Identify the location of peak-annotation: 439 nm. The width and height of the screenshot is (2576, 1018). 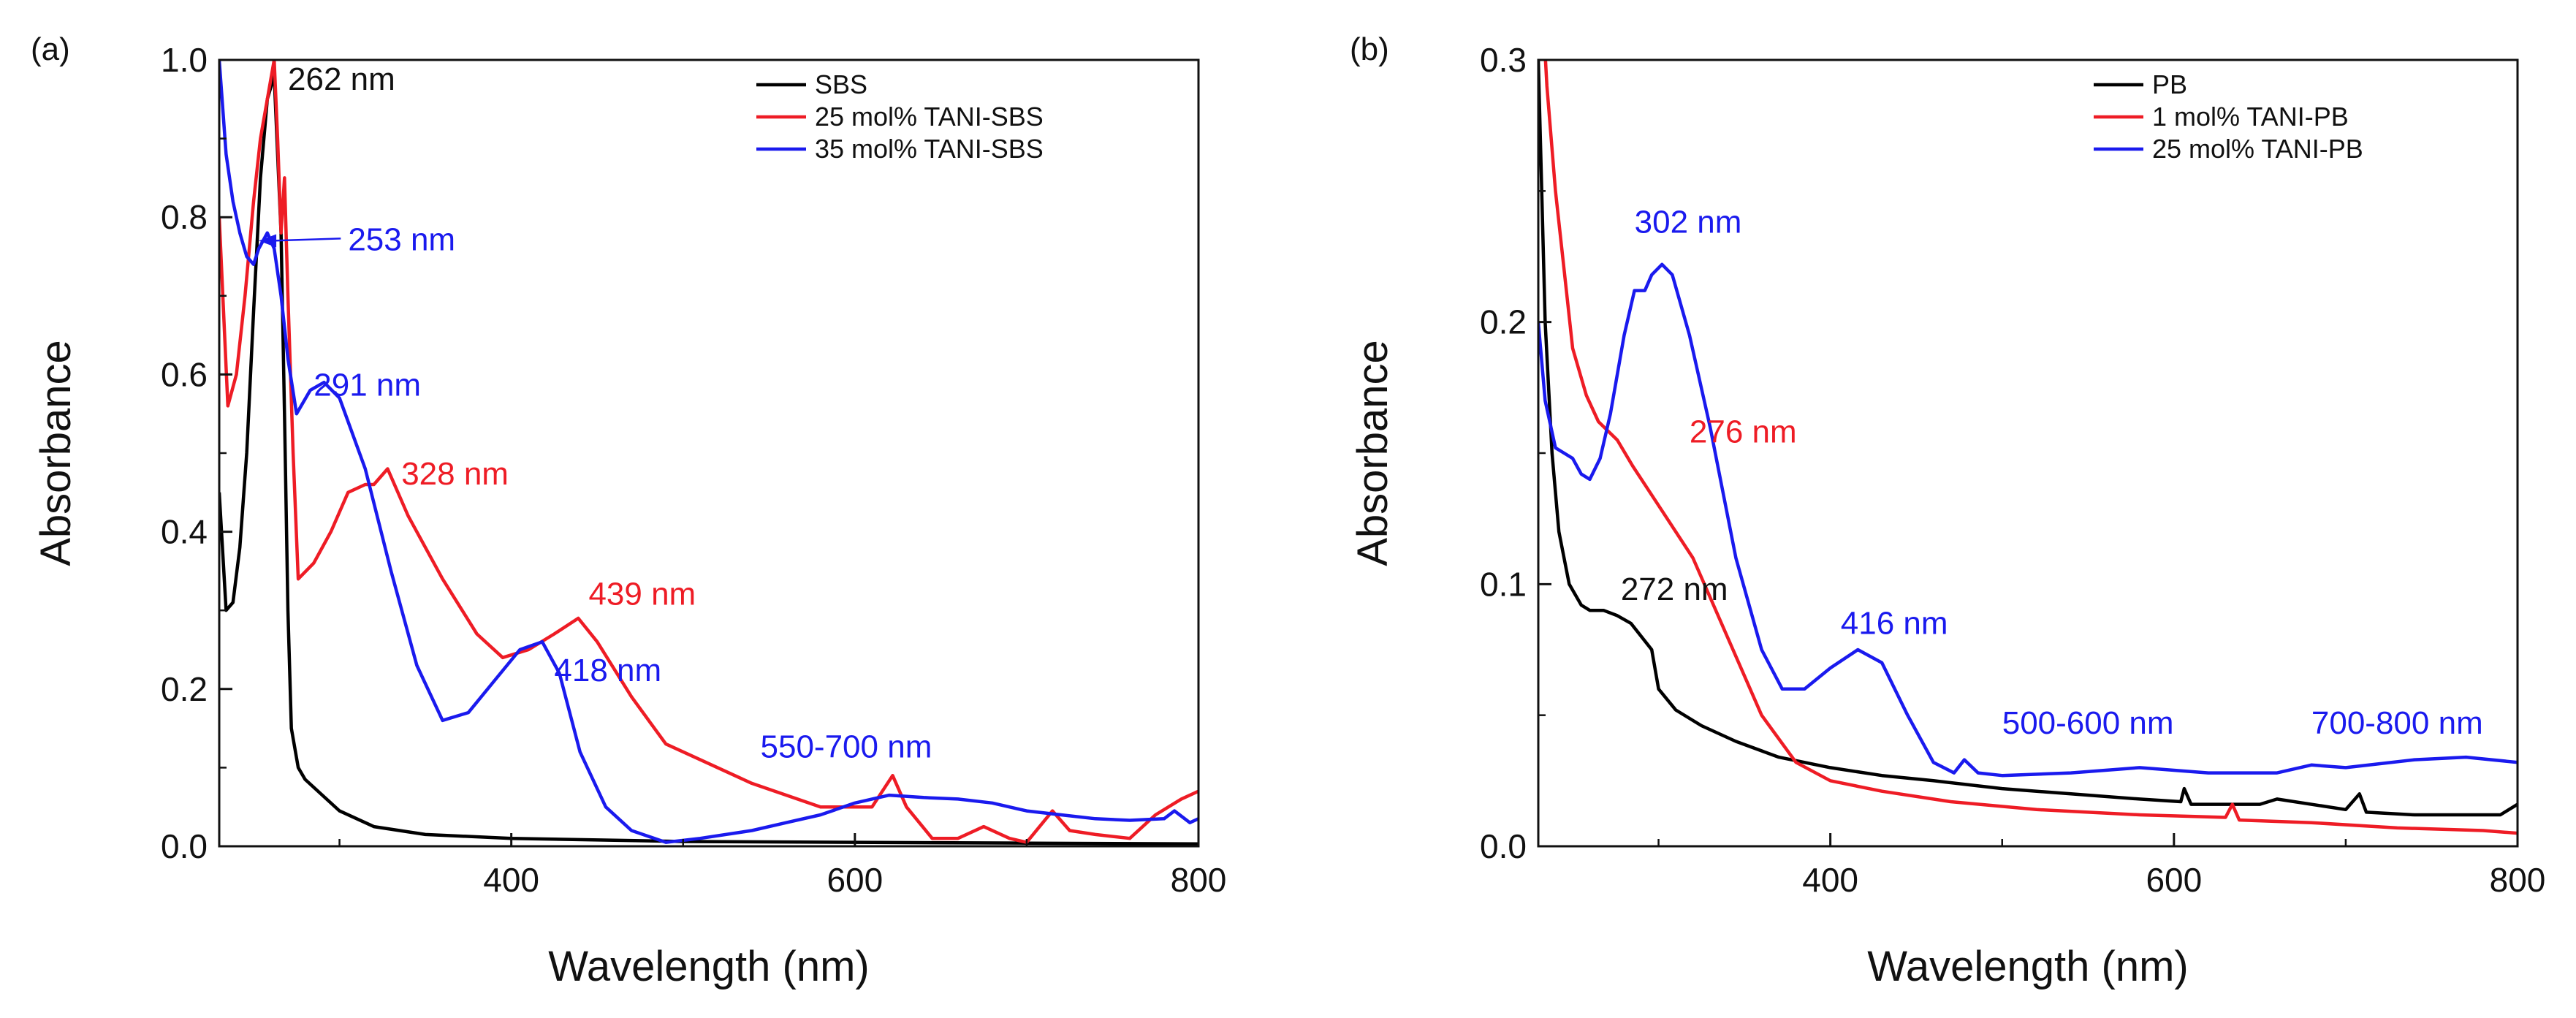
(642, 594).